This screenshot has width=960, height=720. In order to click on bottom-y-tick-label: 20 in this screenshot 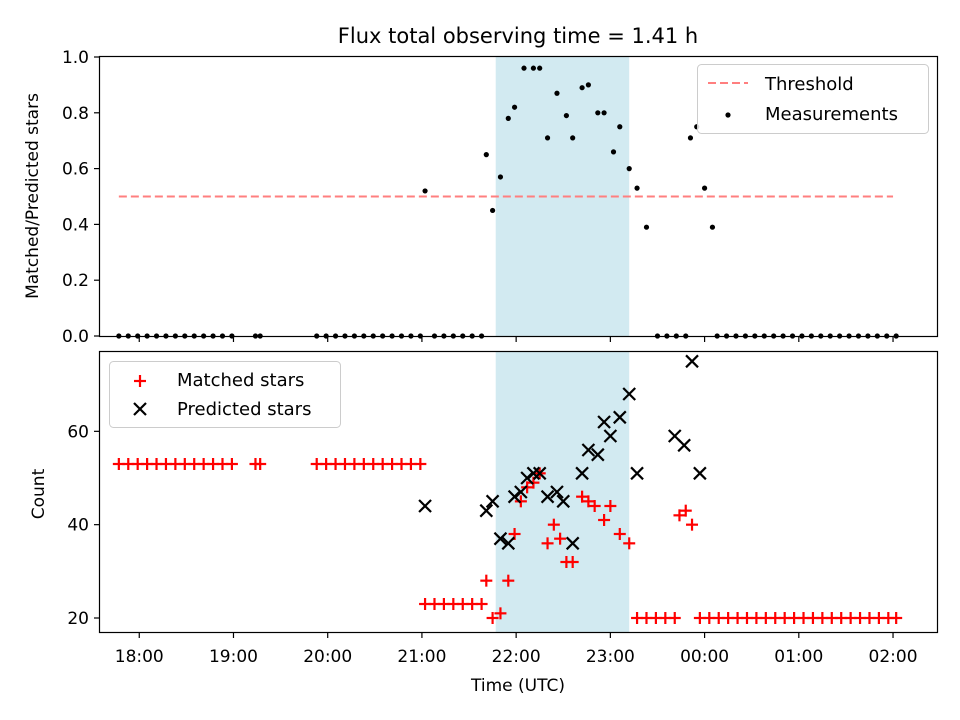, I will do `click(78, 619)`.